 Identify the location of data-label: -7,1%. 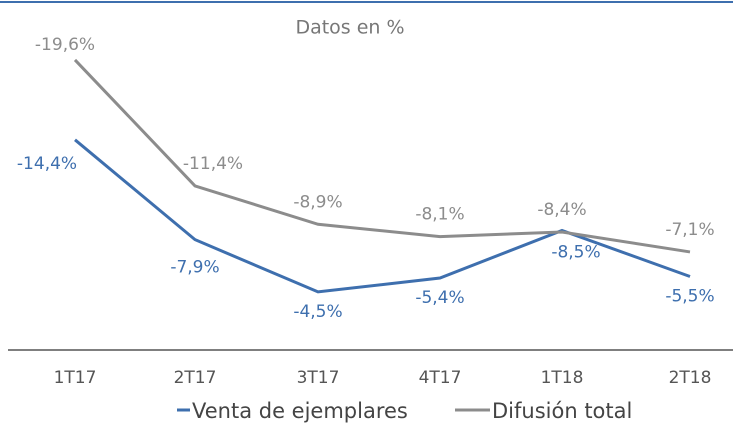
(689, 230).